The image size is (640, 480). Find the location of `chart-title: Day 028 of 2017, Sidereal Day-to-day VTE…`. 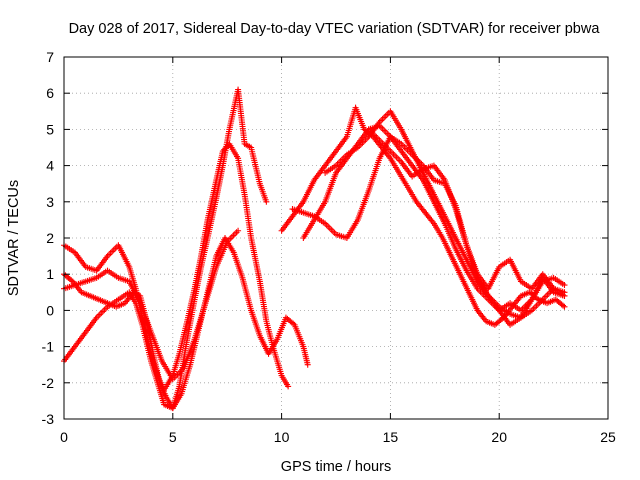

chart-title: Day 028 of 2017, Sidereal Day-to-day VTE… is located at coordinates (335, 29).